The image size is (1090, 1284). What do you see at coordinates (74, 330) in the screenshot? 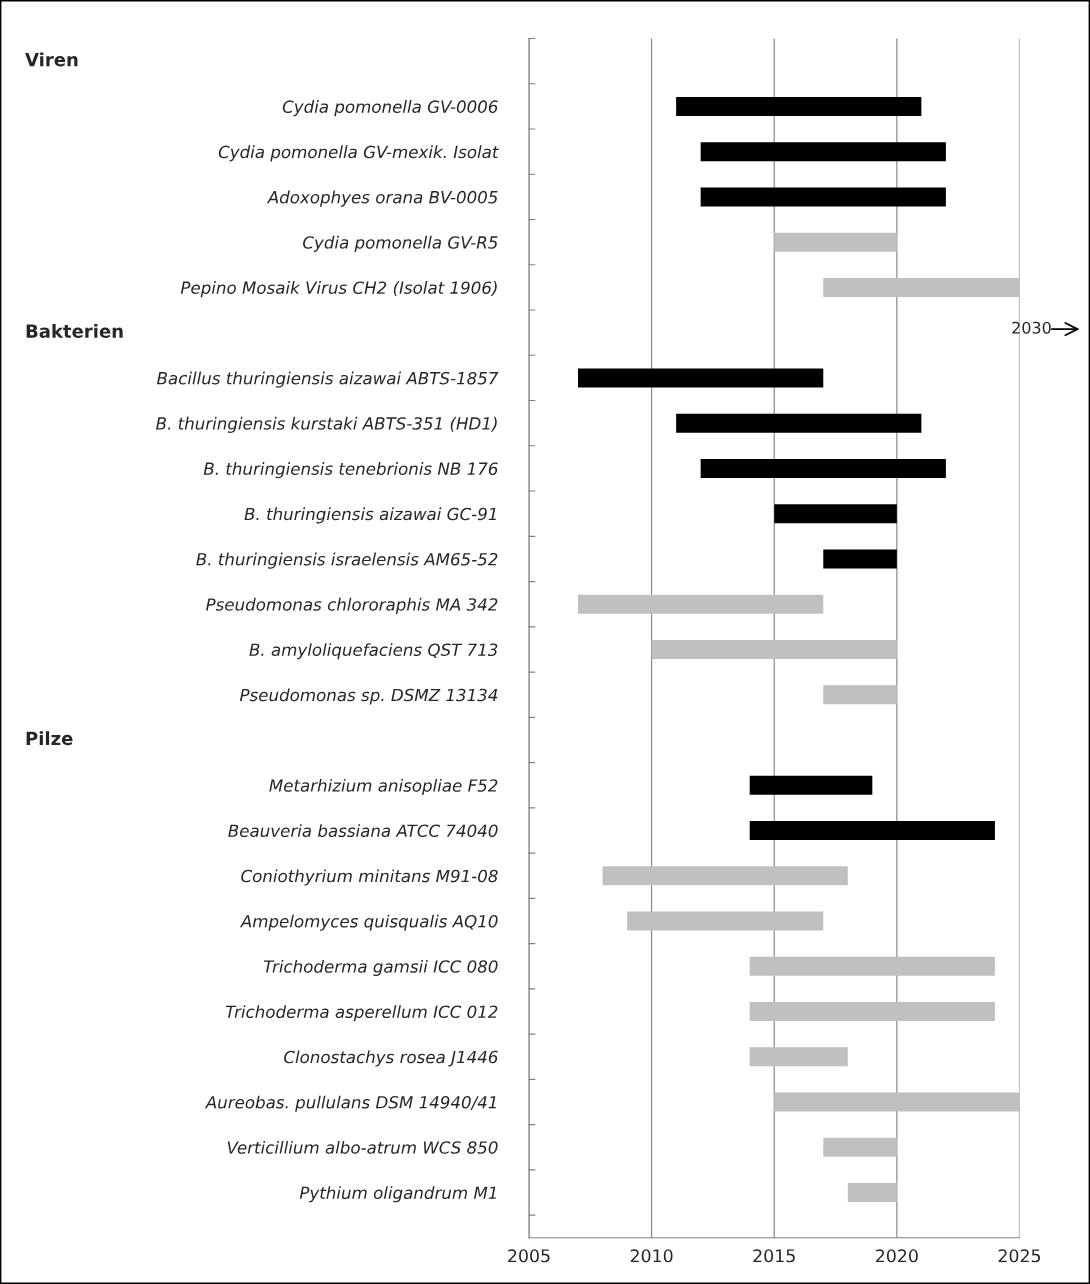
I see `text: Bakterien` at bounding box center [74, 330].